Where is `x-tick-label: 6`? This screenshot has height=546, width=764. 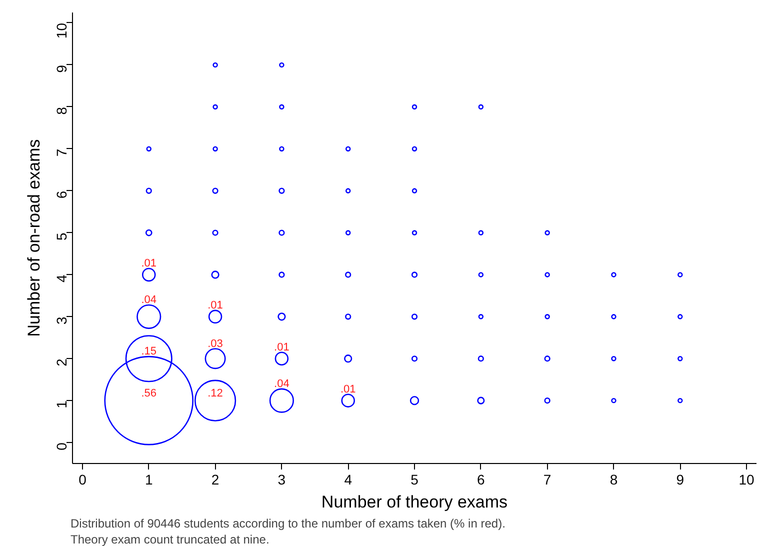
x-tick-label: 6 is located at coordinates (481, 480).